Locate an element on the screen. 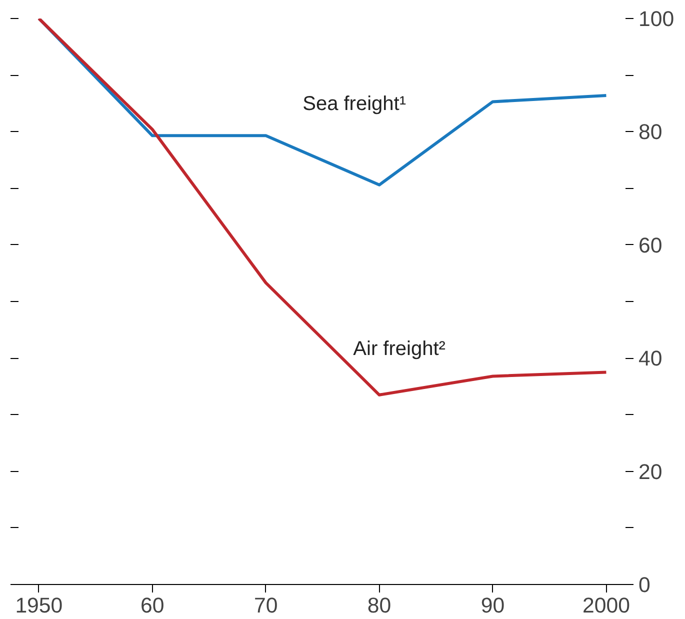  x-tick-label: 80 is located at coordinates (379, 606).